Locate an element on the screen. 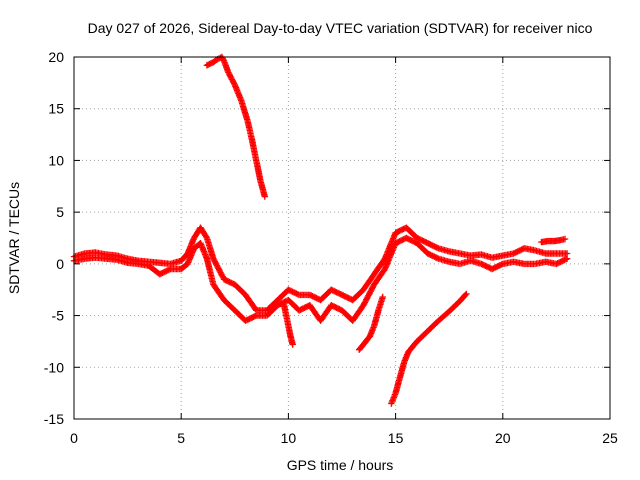 Image resolution: width=640 pixels, height=480 pixels. y-tick-label: 15 is located at coordinates (56, 109).